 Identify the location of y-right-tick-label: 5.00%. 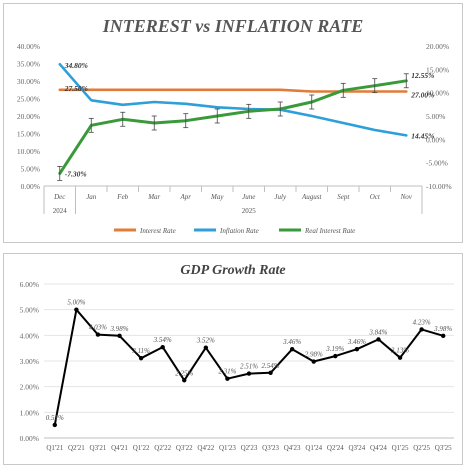
(435, 116).